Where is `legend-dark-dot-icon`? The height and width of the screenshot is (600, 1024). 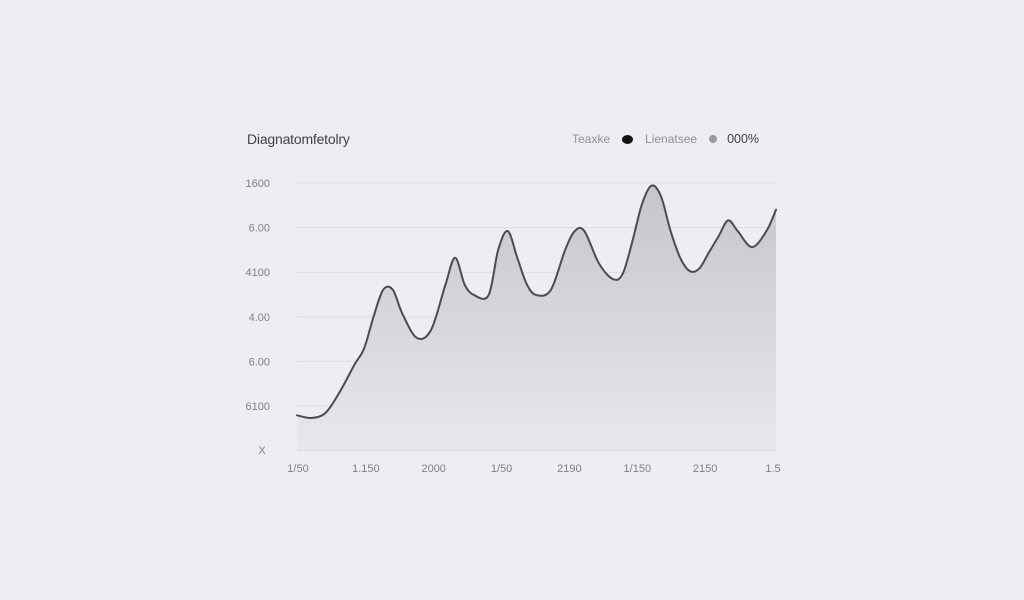
legend-dark-dot-icon is located at coordinates (628, 139).